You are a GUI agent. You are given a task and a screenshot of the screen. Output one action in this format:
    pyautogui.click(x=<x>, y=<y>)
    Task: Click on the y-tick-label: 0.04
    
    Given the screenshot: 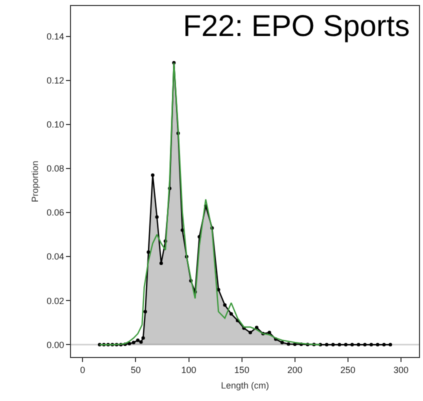 What is the action you would take?
    pyautogui.click(x=55, y=257)
    